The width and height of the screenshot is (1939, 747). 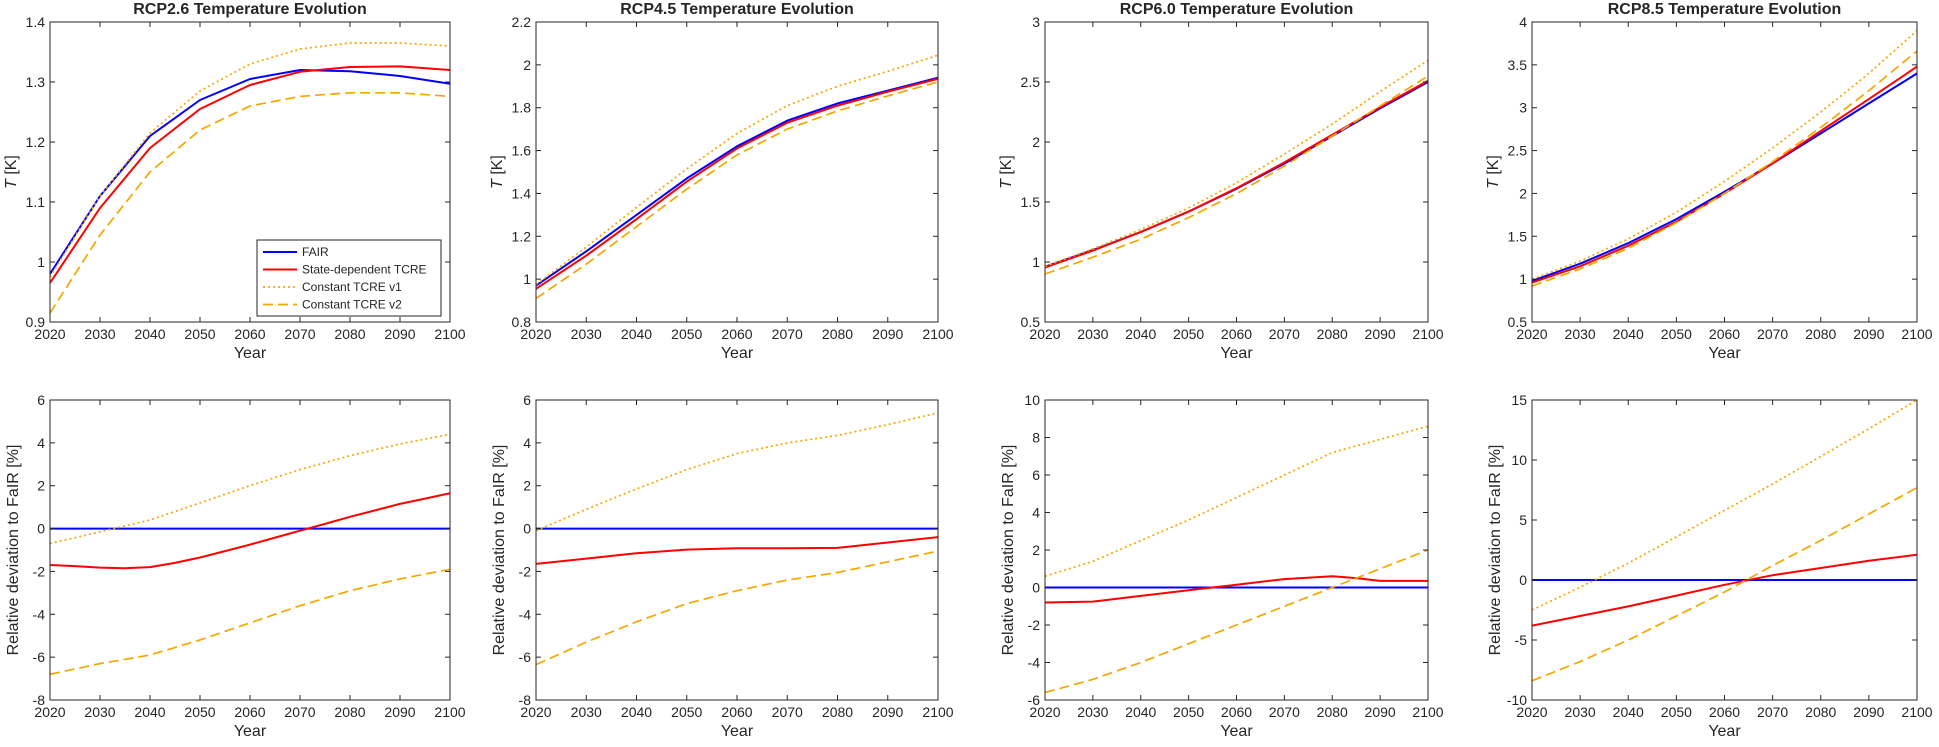 What do you see at coordinates (1518, 322) in the screenshot?
I see `y-tick-label: 0.5` at bounding box center [1518, 322].